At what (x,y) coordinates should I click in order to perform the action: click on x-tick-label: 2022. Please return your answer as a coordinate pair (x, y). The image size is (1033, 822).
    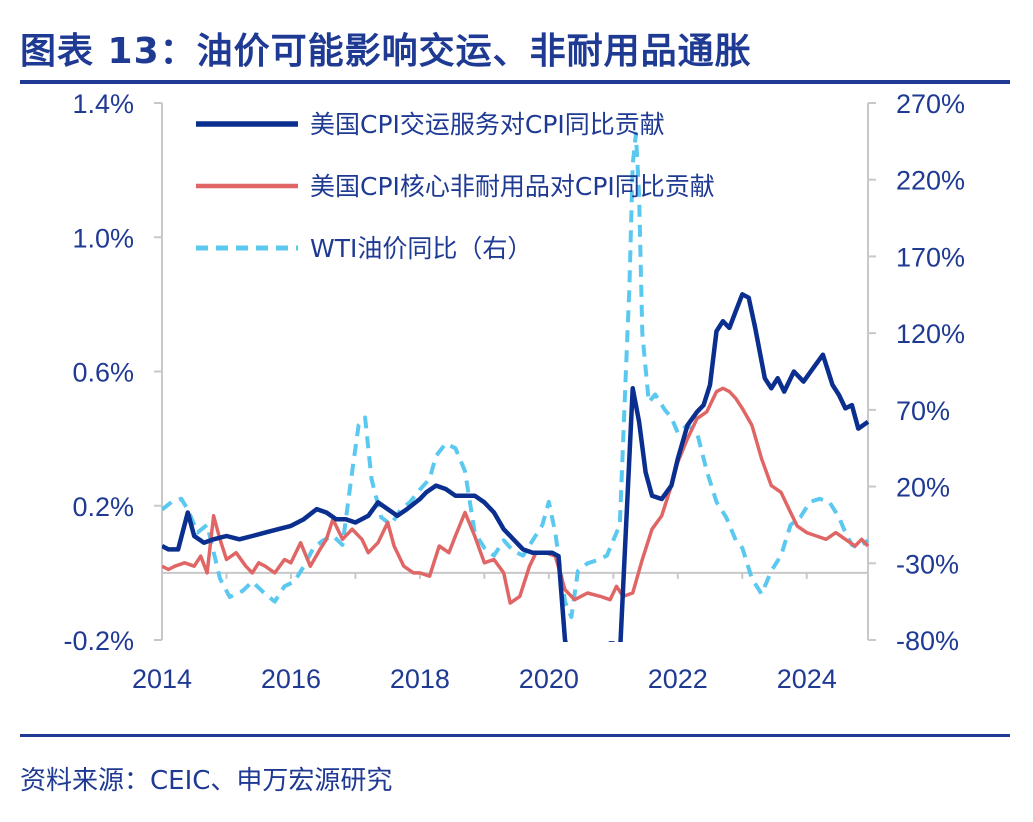
    Looking at the image, I should click on (678, 679).